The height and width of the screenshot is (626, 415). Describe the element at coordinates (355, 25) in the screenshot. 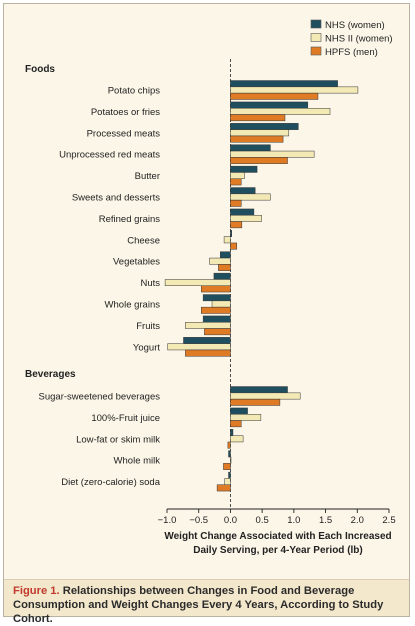

I see `legend-label: NHS (women)` at that location.